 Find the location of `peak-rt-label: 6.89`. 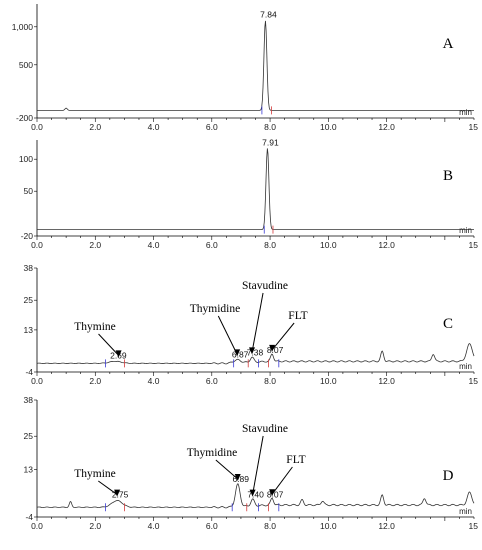

peak-rt-label: 6.89 is located at coordinates (240, 479).